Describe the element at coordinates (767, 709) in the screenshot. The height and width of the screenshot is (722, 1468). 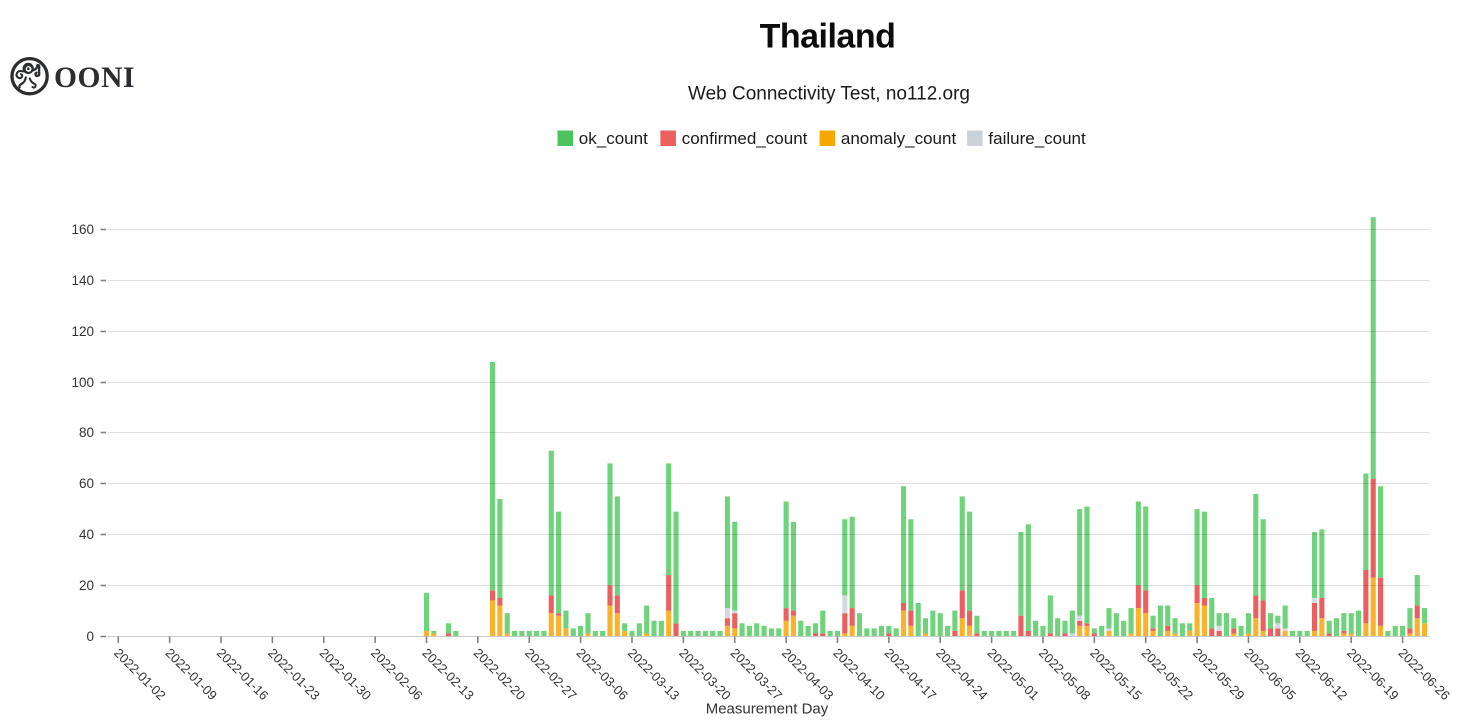
I see `svg-text: Measurement Day` at that location.